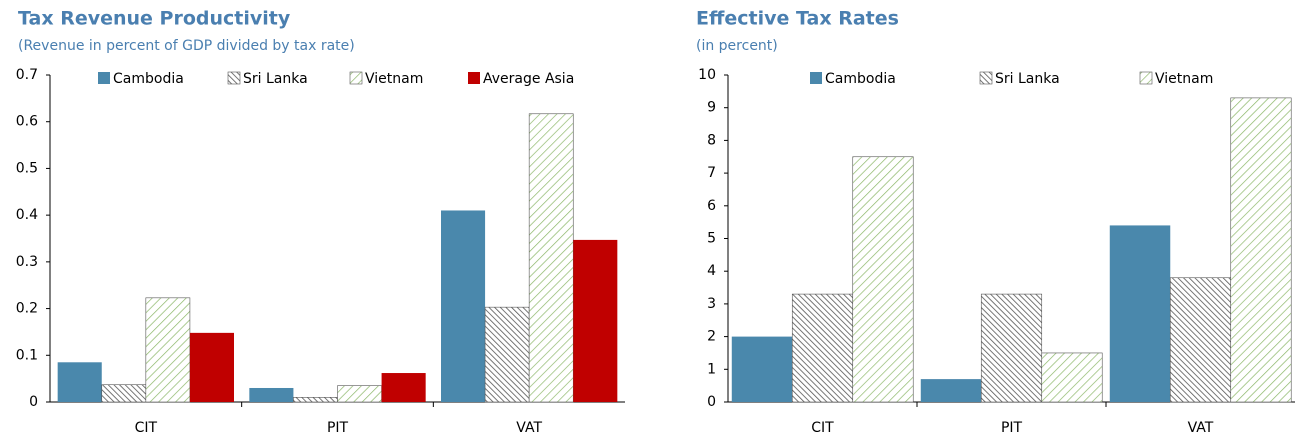 This screenshot has width=1301, height=437. Describe the element at coordinates (27, 262) in the screenshot. I see `y-tick-label: 0.3` at that location.